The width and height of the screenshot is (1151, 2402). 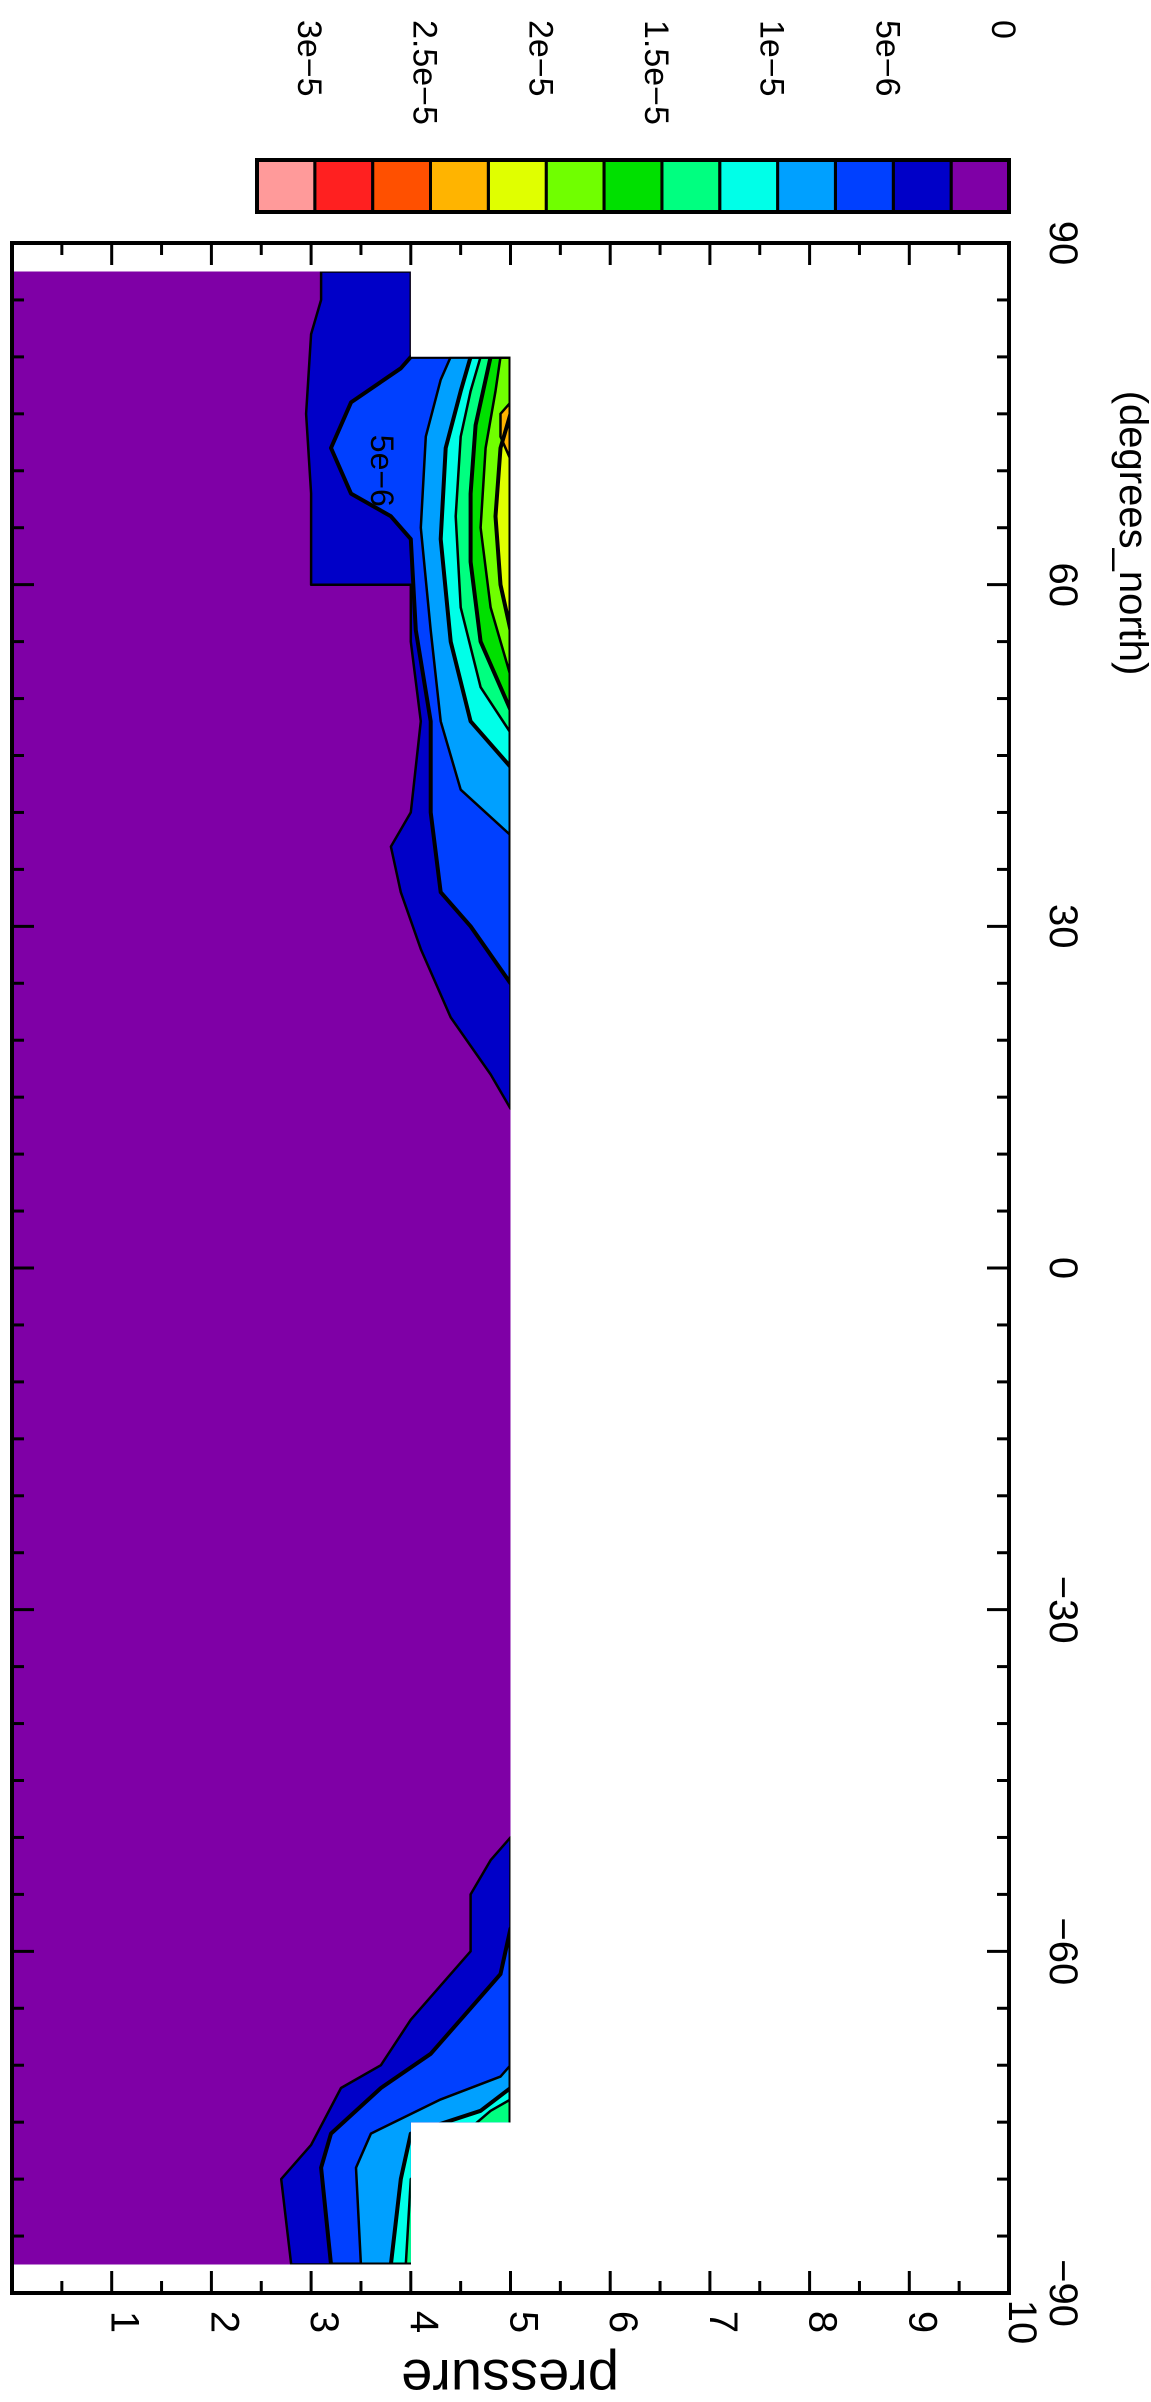 What do you see at coordinates (772, 58) in the screenshot?
I see `colorbar-label: 1e−5` at bounding box center [772, 58].